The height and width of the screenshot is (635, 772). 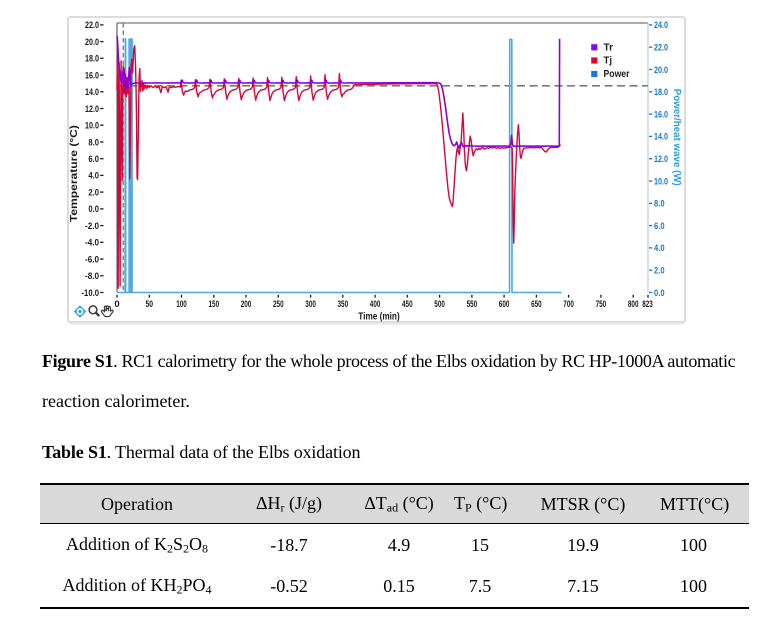 I want to click on svg-text: -2.0, so click(x=92, y=226).